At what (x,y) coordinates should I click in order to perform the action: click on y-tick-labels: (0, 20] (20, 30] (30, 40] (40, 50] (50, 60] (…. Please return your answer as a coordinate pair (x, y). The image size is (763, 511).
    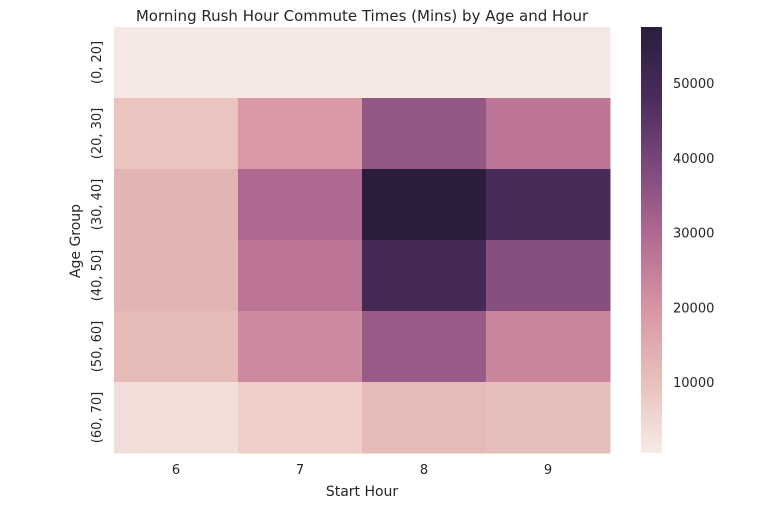
    Looking at the image, I should click on (97, 242).